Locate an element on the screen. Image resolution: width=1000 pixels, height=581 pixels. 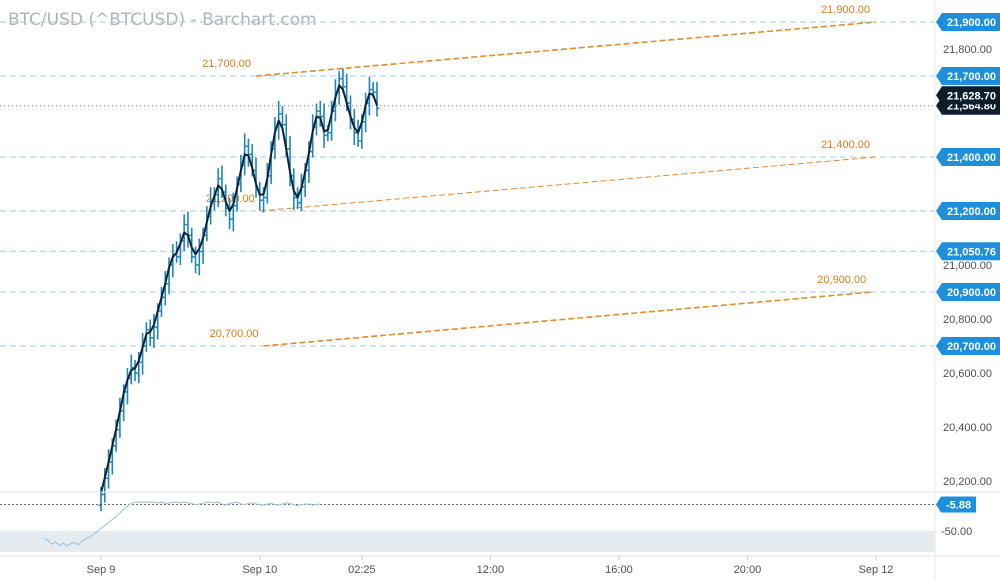
badge-label: 21,400.00 is located at coordinates (971, 158).